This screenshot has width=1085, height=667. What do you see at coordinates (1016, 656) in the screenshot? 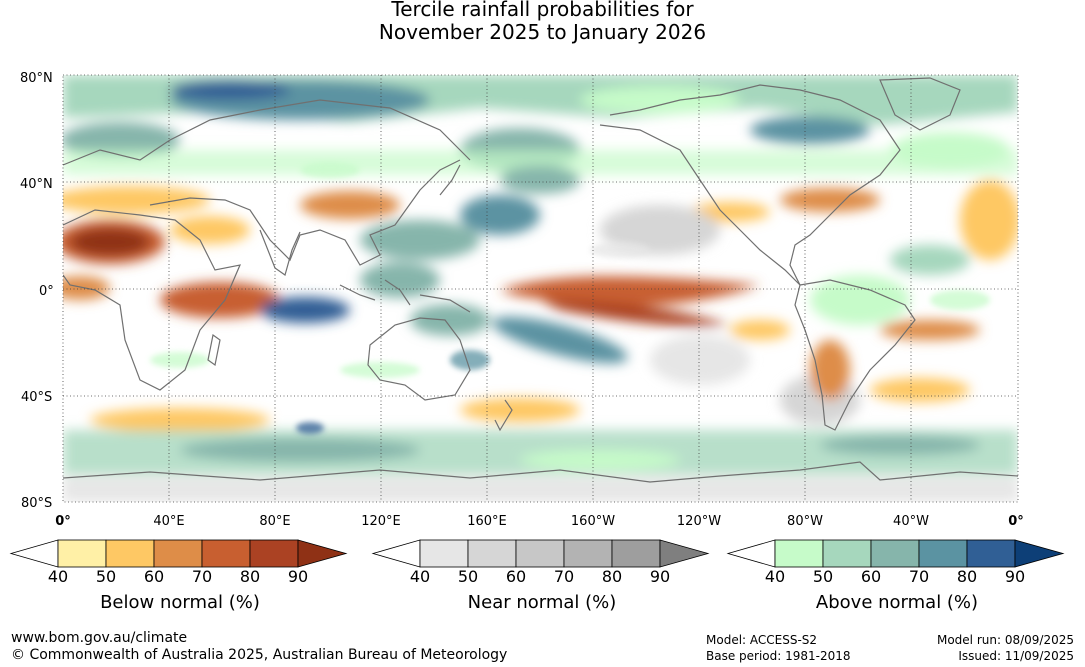
I see `issued-date: Issued: 11/09/2025` at bounding box center [1016, 656].